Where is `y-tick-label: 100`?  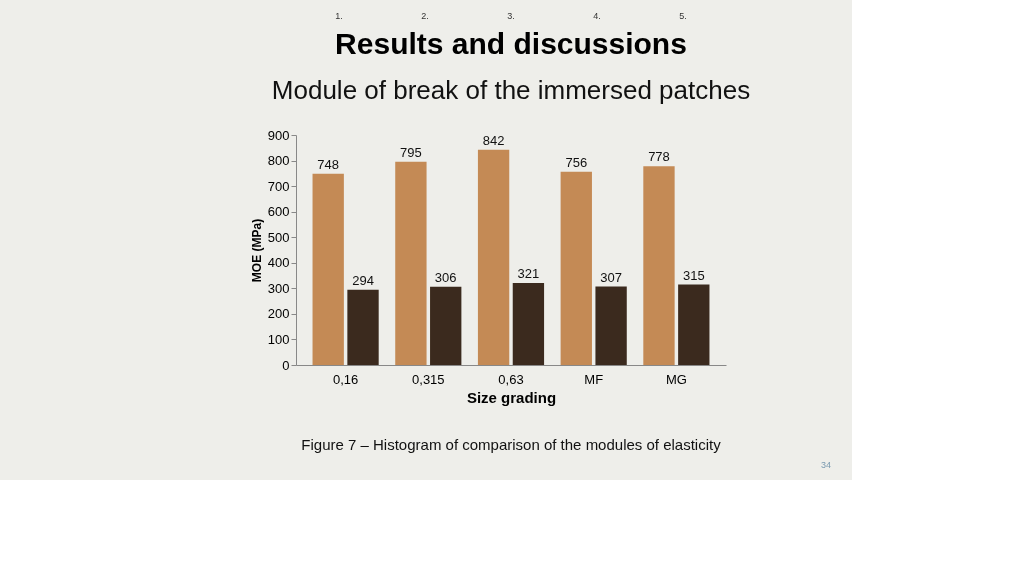
y-tick-label: 100 is located at coordinates (278, 339).